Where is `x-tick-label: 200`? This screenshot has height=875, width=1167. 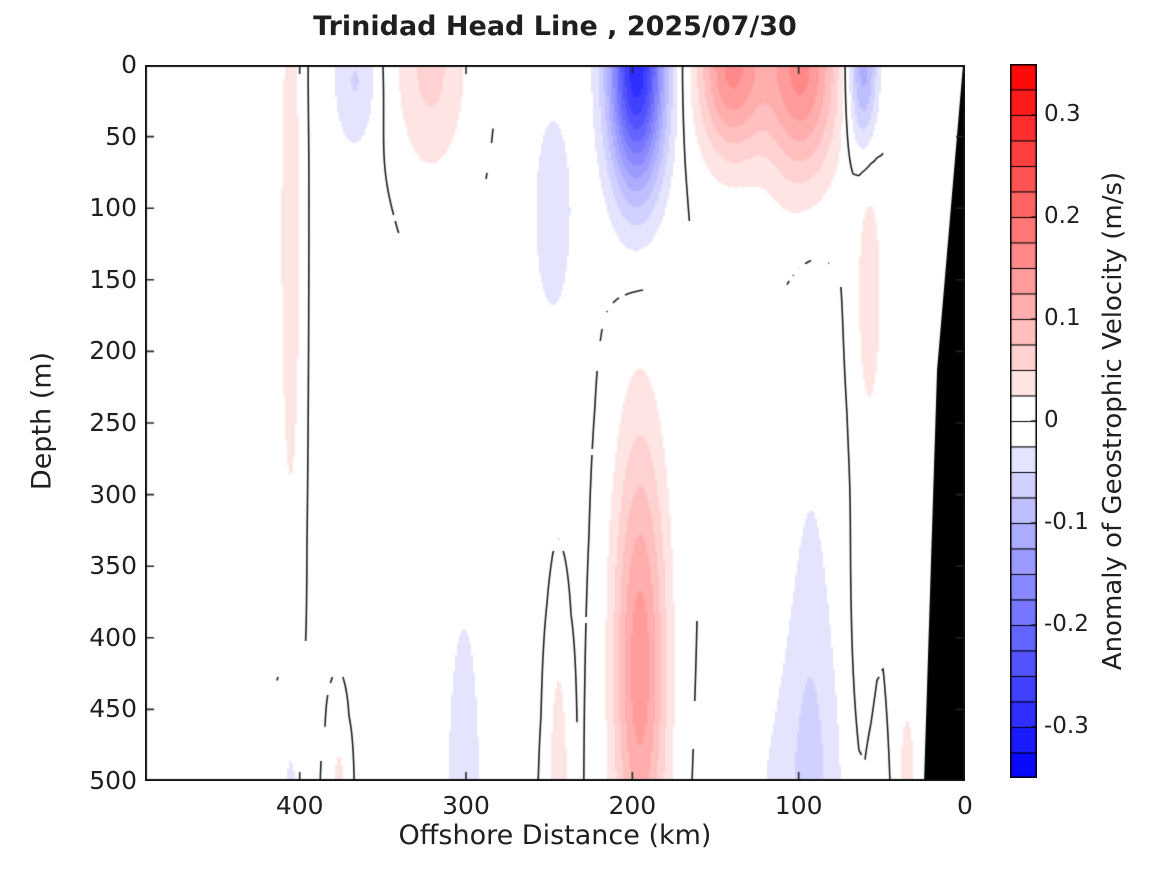 x-tick-label: 200 is located at coordinates (632, 805).